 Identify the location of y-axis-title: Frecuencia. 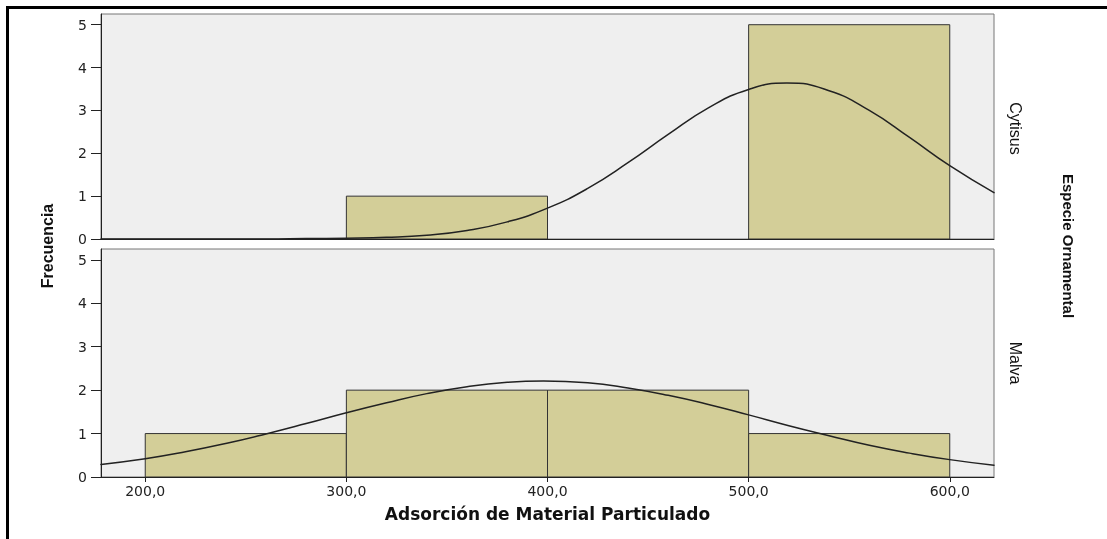
(48, 245).